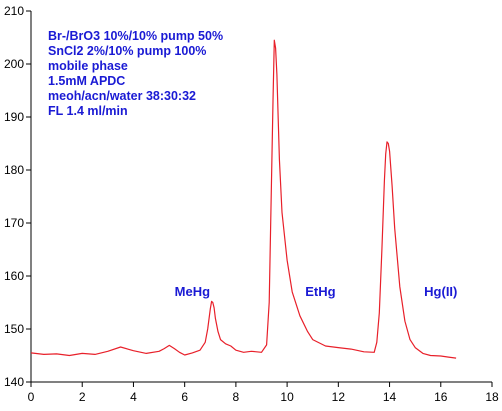  What do you see at coordinates (441, 397) in the screenshot?
I see `x-tick-label: 16` at bounding box center [441, 397].